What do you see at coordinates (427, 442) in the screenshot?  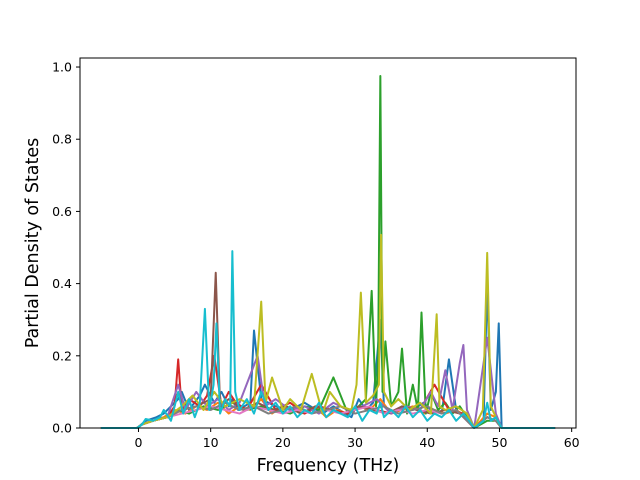 I see `x-tick-label: 40` at bounding box center [427, 442].